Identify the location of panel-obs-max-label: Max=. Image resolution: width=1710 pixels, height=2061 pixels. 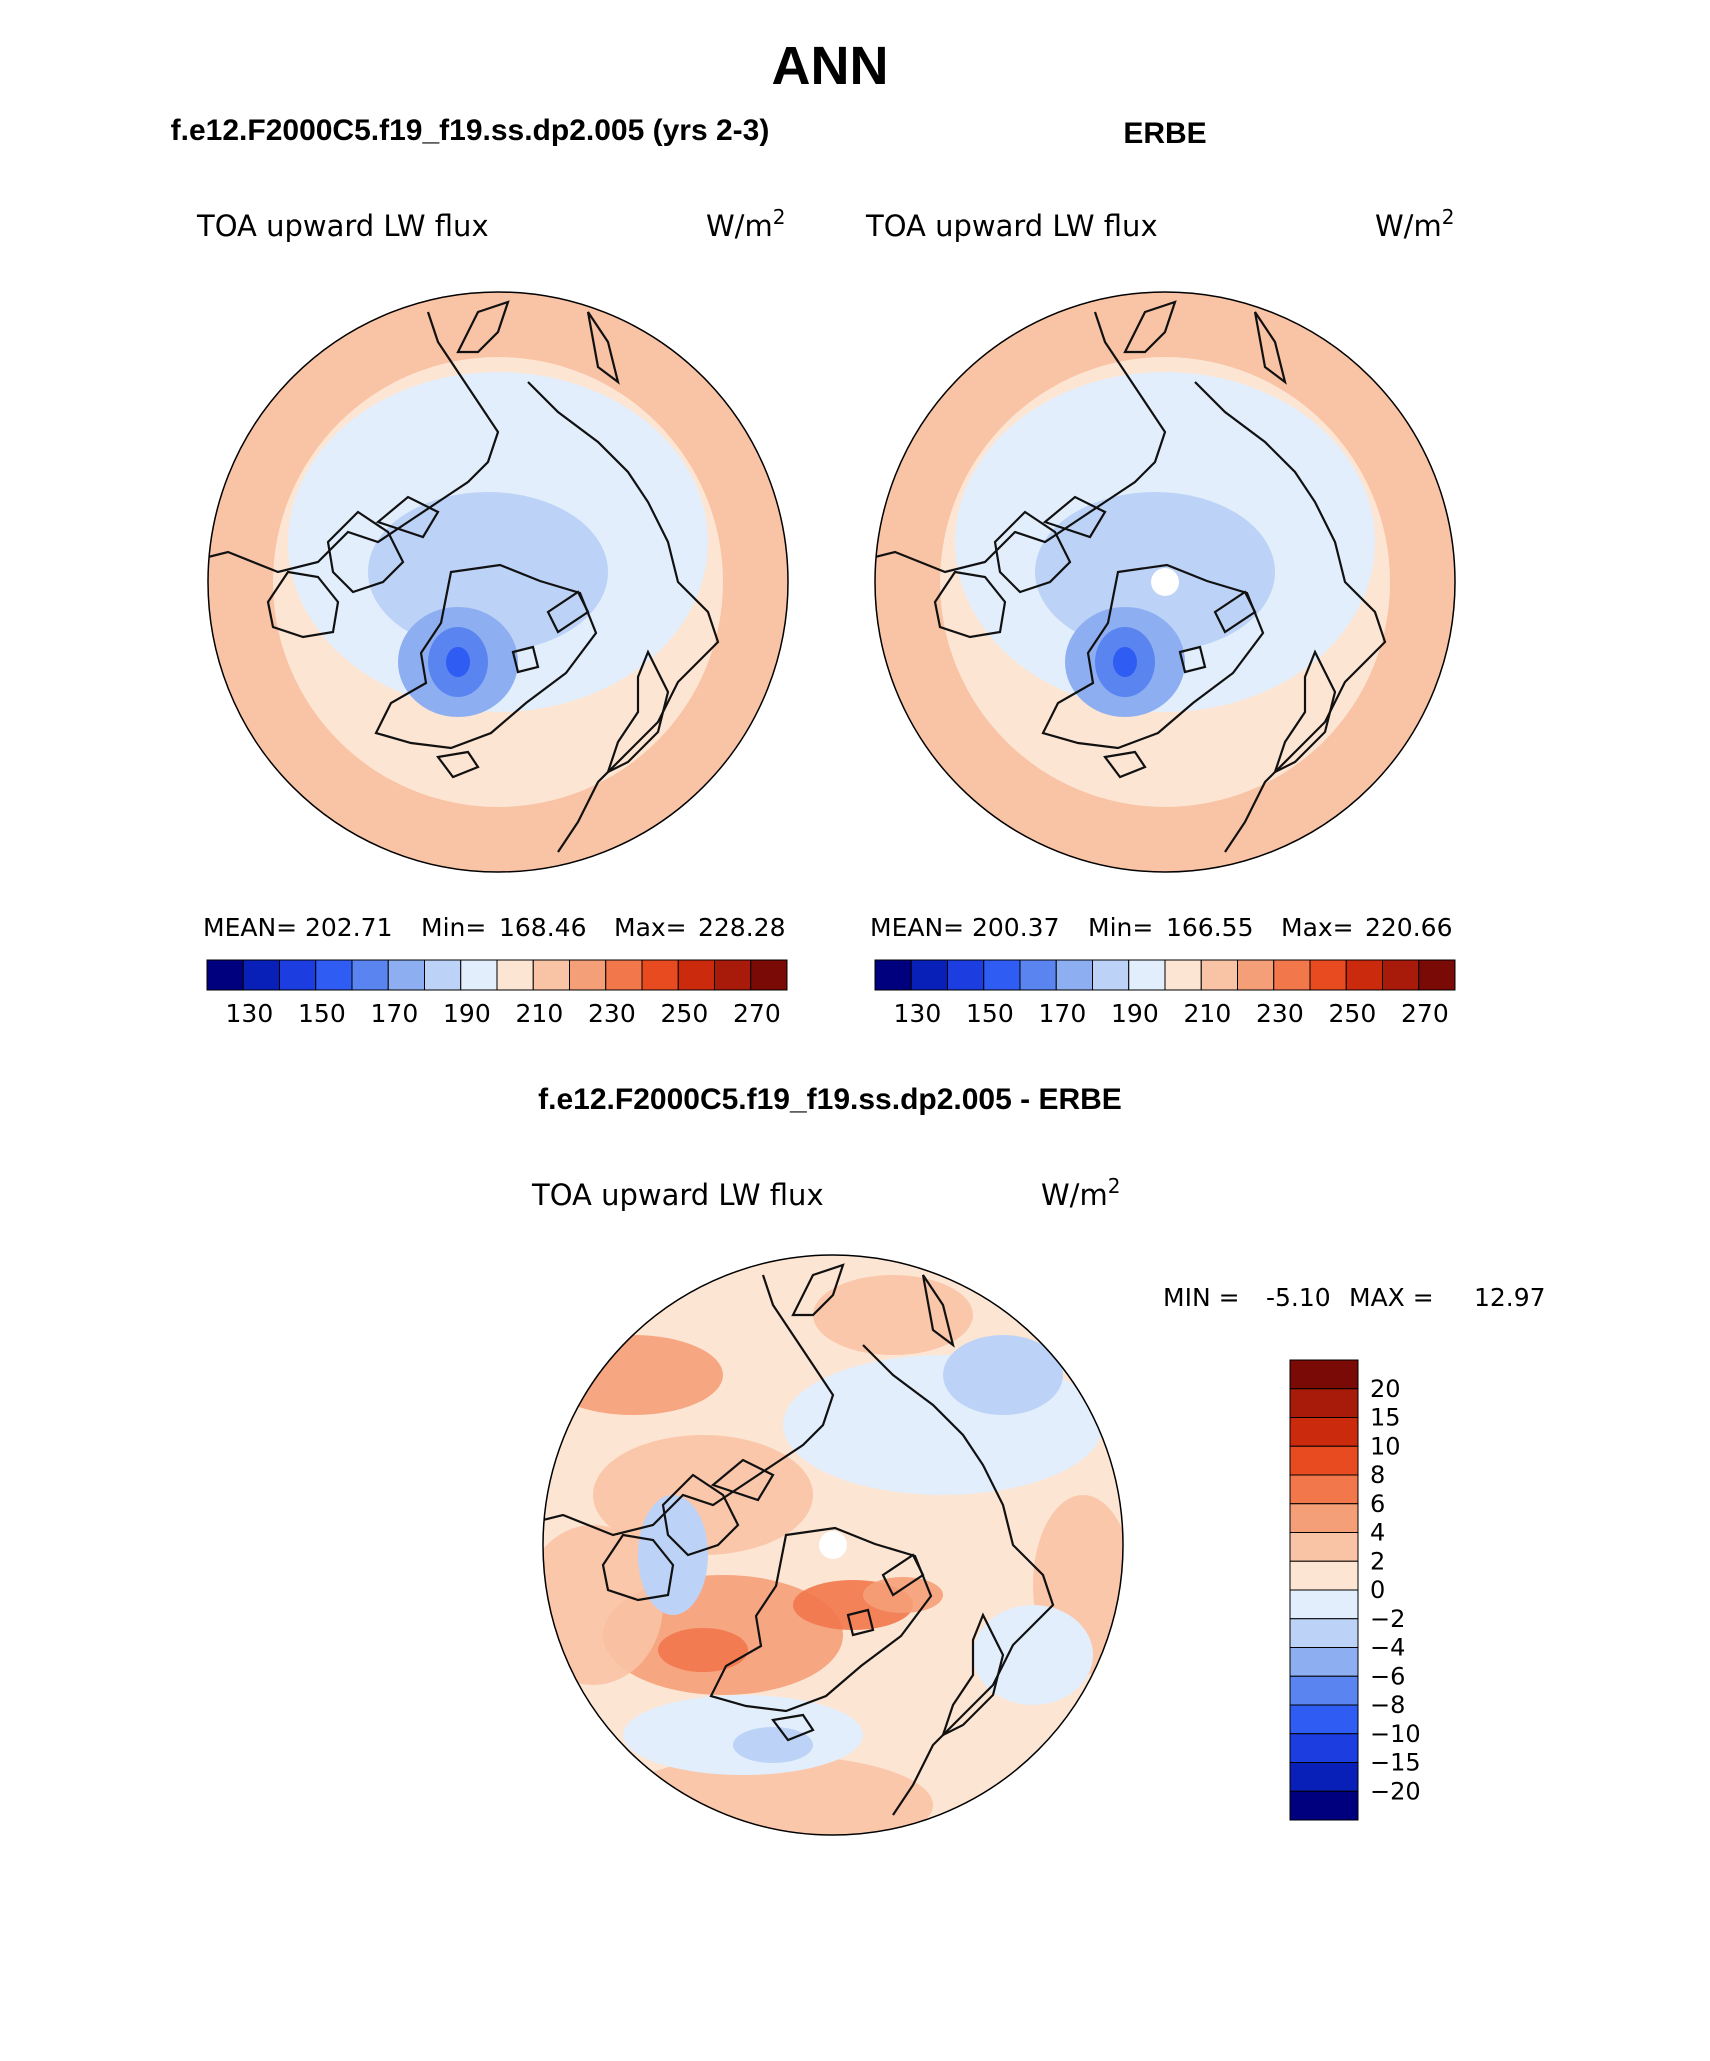
(1317, 927).